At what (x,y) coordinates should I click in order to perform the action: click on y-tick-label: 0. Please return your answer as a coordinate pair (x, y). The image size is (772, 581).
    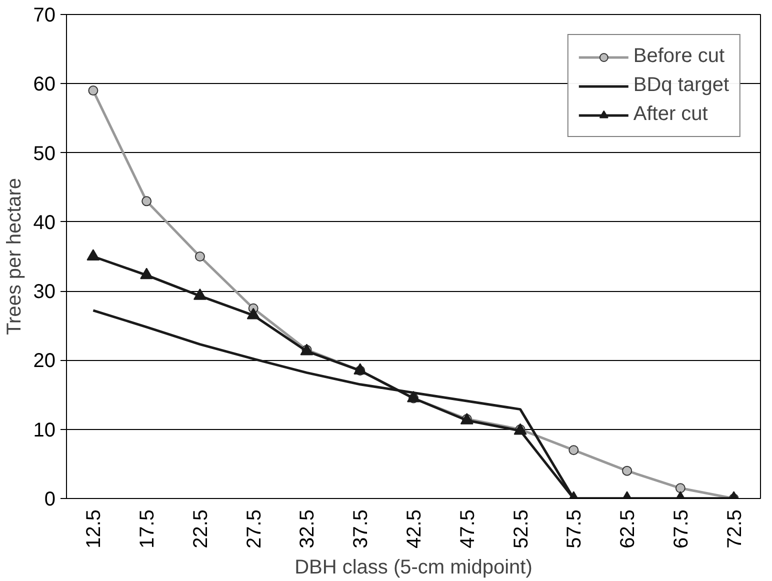
    Looking at the image, I should click on (50, 499).